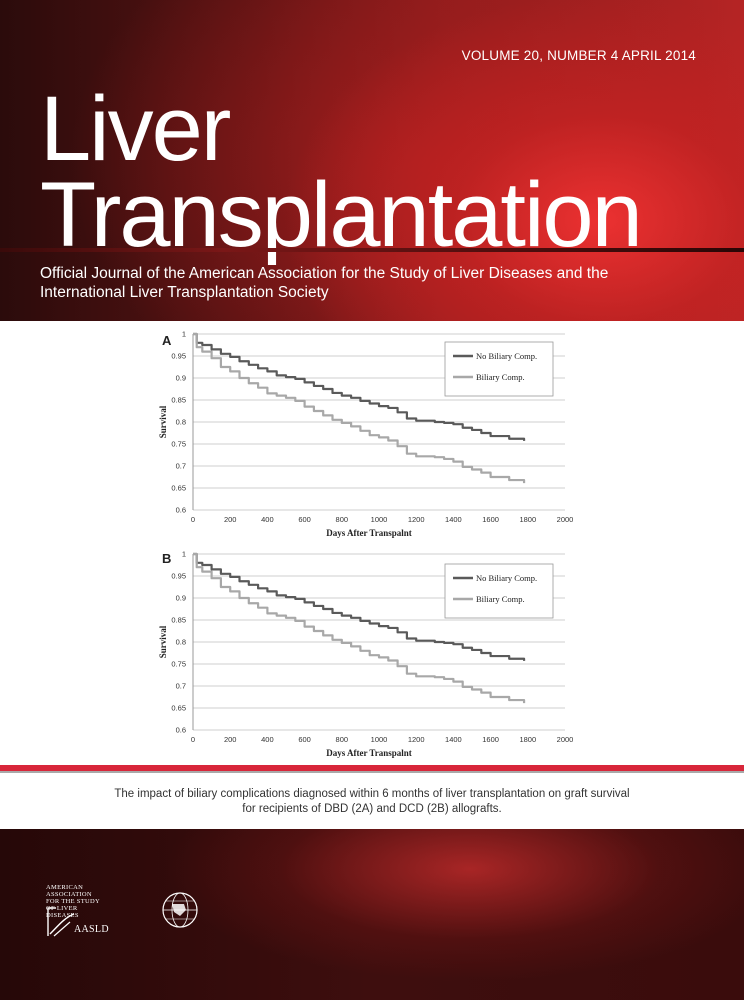 This screenshot has width=744, height=1000. Describe the element at coordinates (166, 558) in the screenshot. I see `chart-b-panel-label: B` at that location.